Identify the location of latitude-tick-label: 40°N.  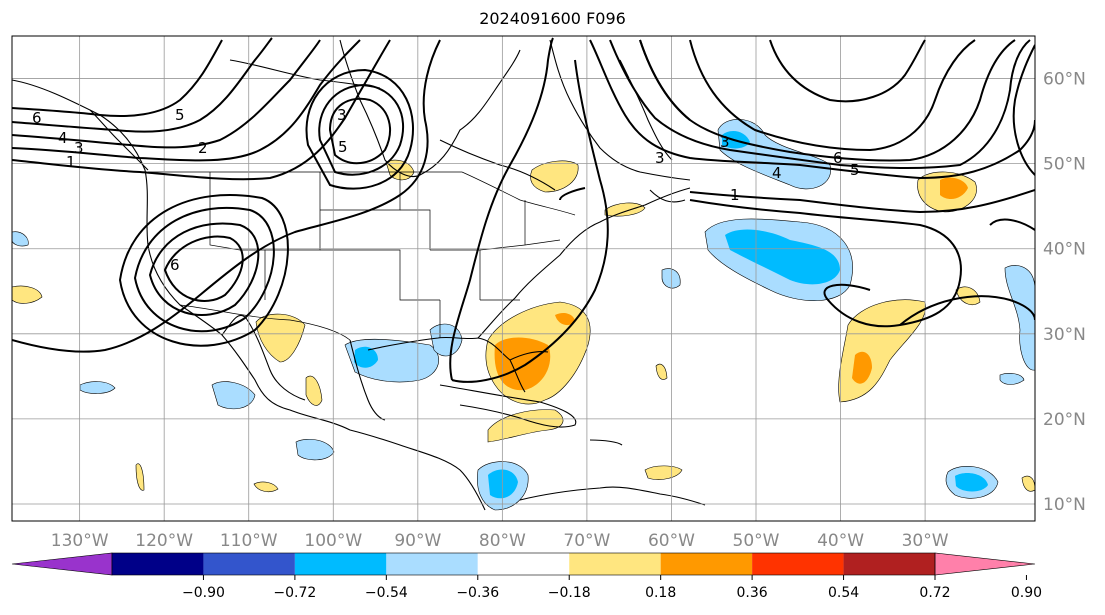
(1064, 250).